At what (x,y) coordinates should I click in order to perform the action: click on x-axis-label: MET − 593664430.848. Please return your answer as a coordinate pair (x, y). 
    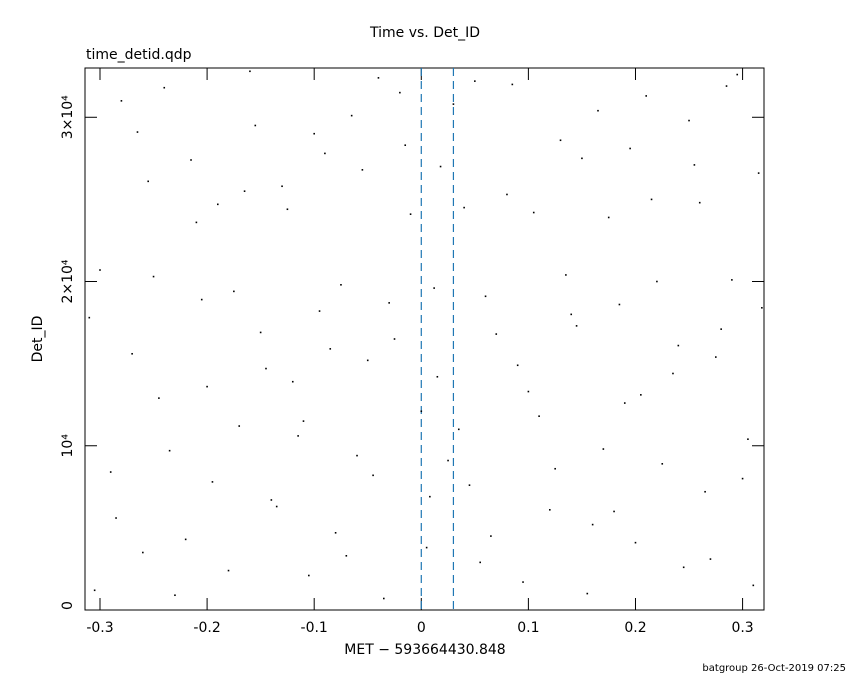
    Looking at the image, I should click on (424, 650).